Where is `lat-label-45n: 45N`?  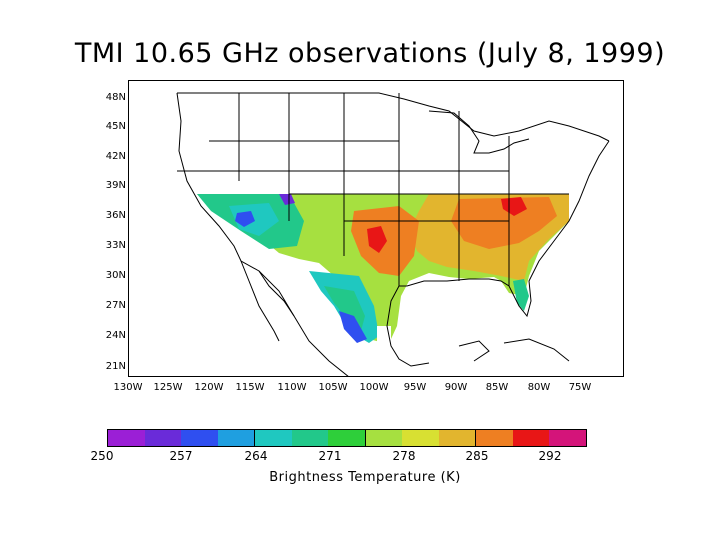 lat-label-45n: 45N is located at coordinates (115, 126).